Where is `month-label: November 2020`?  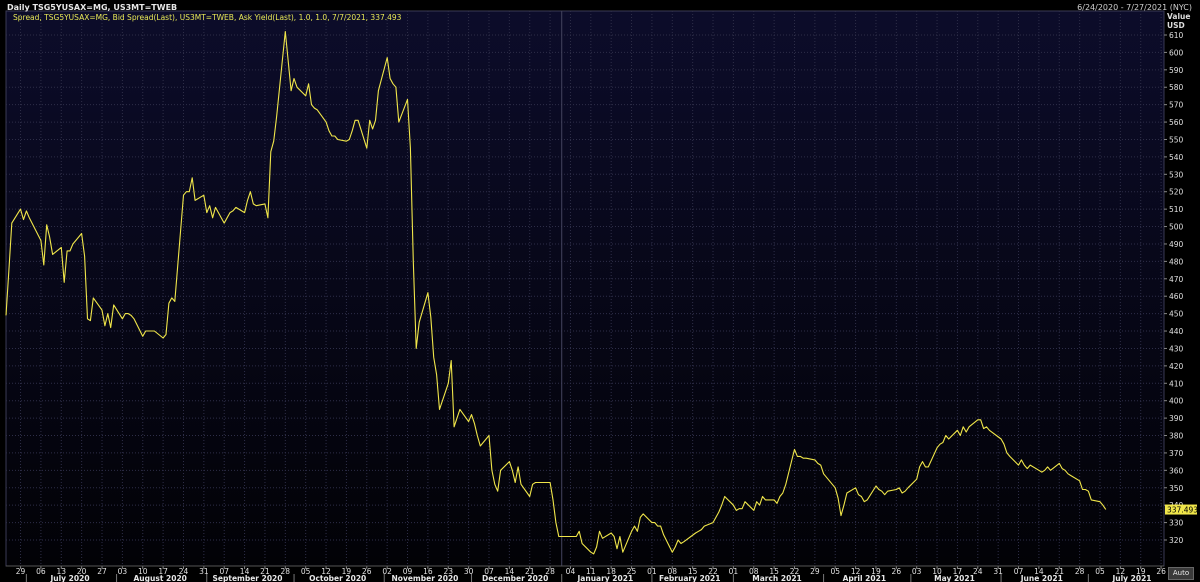 month-label: November 2020 is located at coordinates (425, 578).